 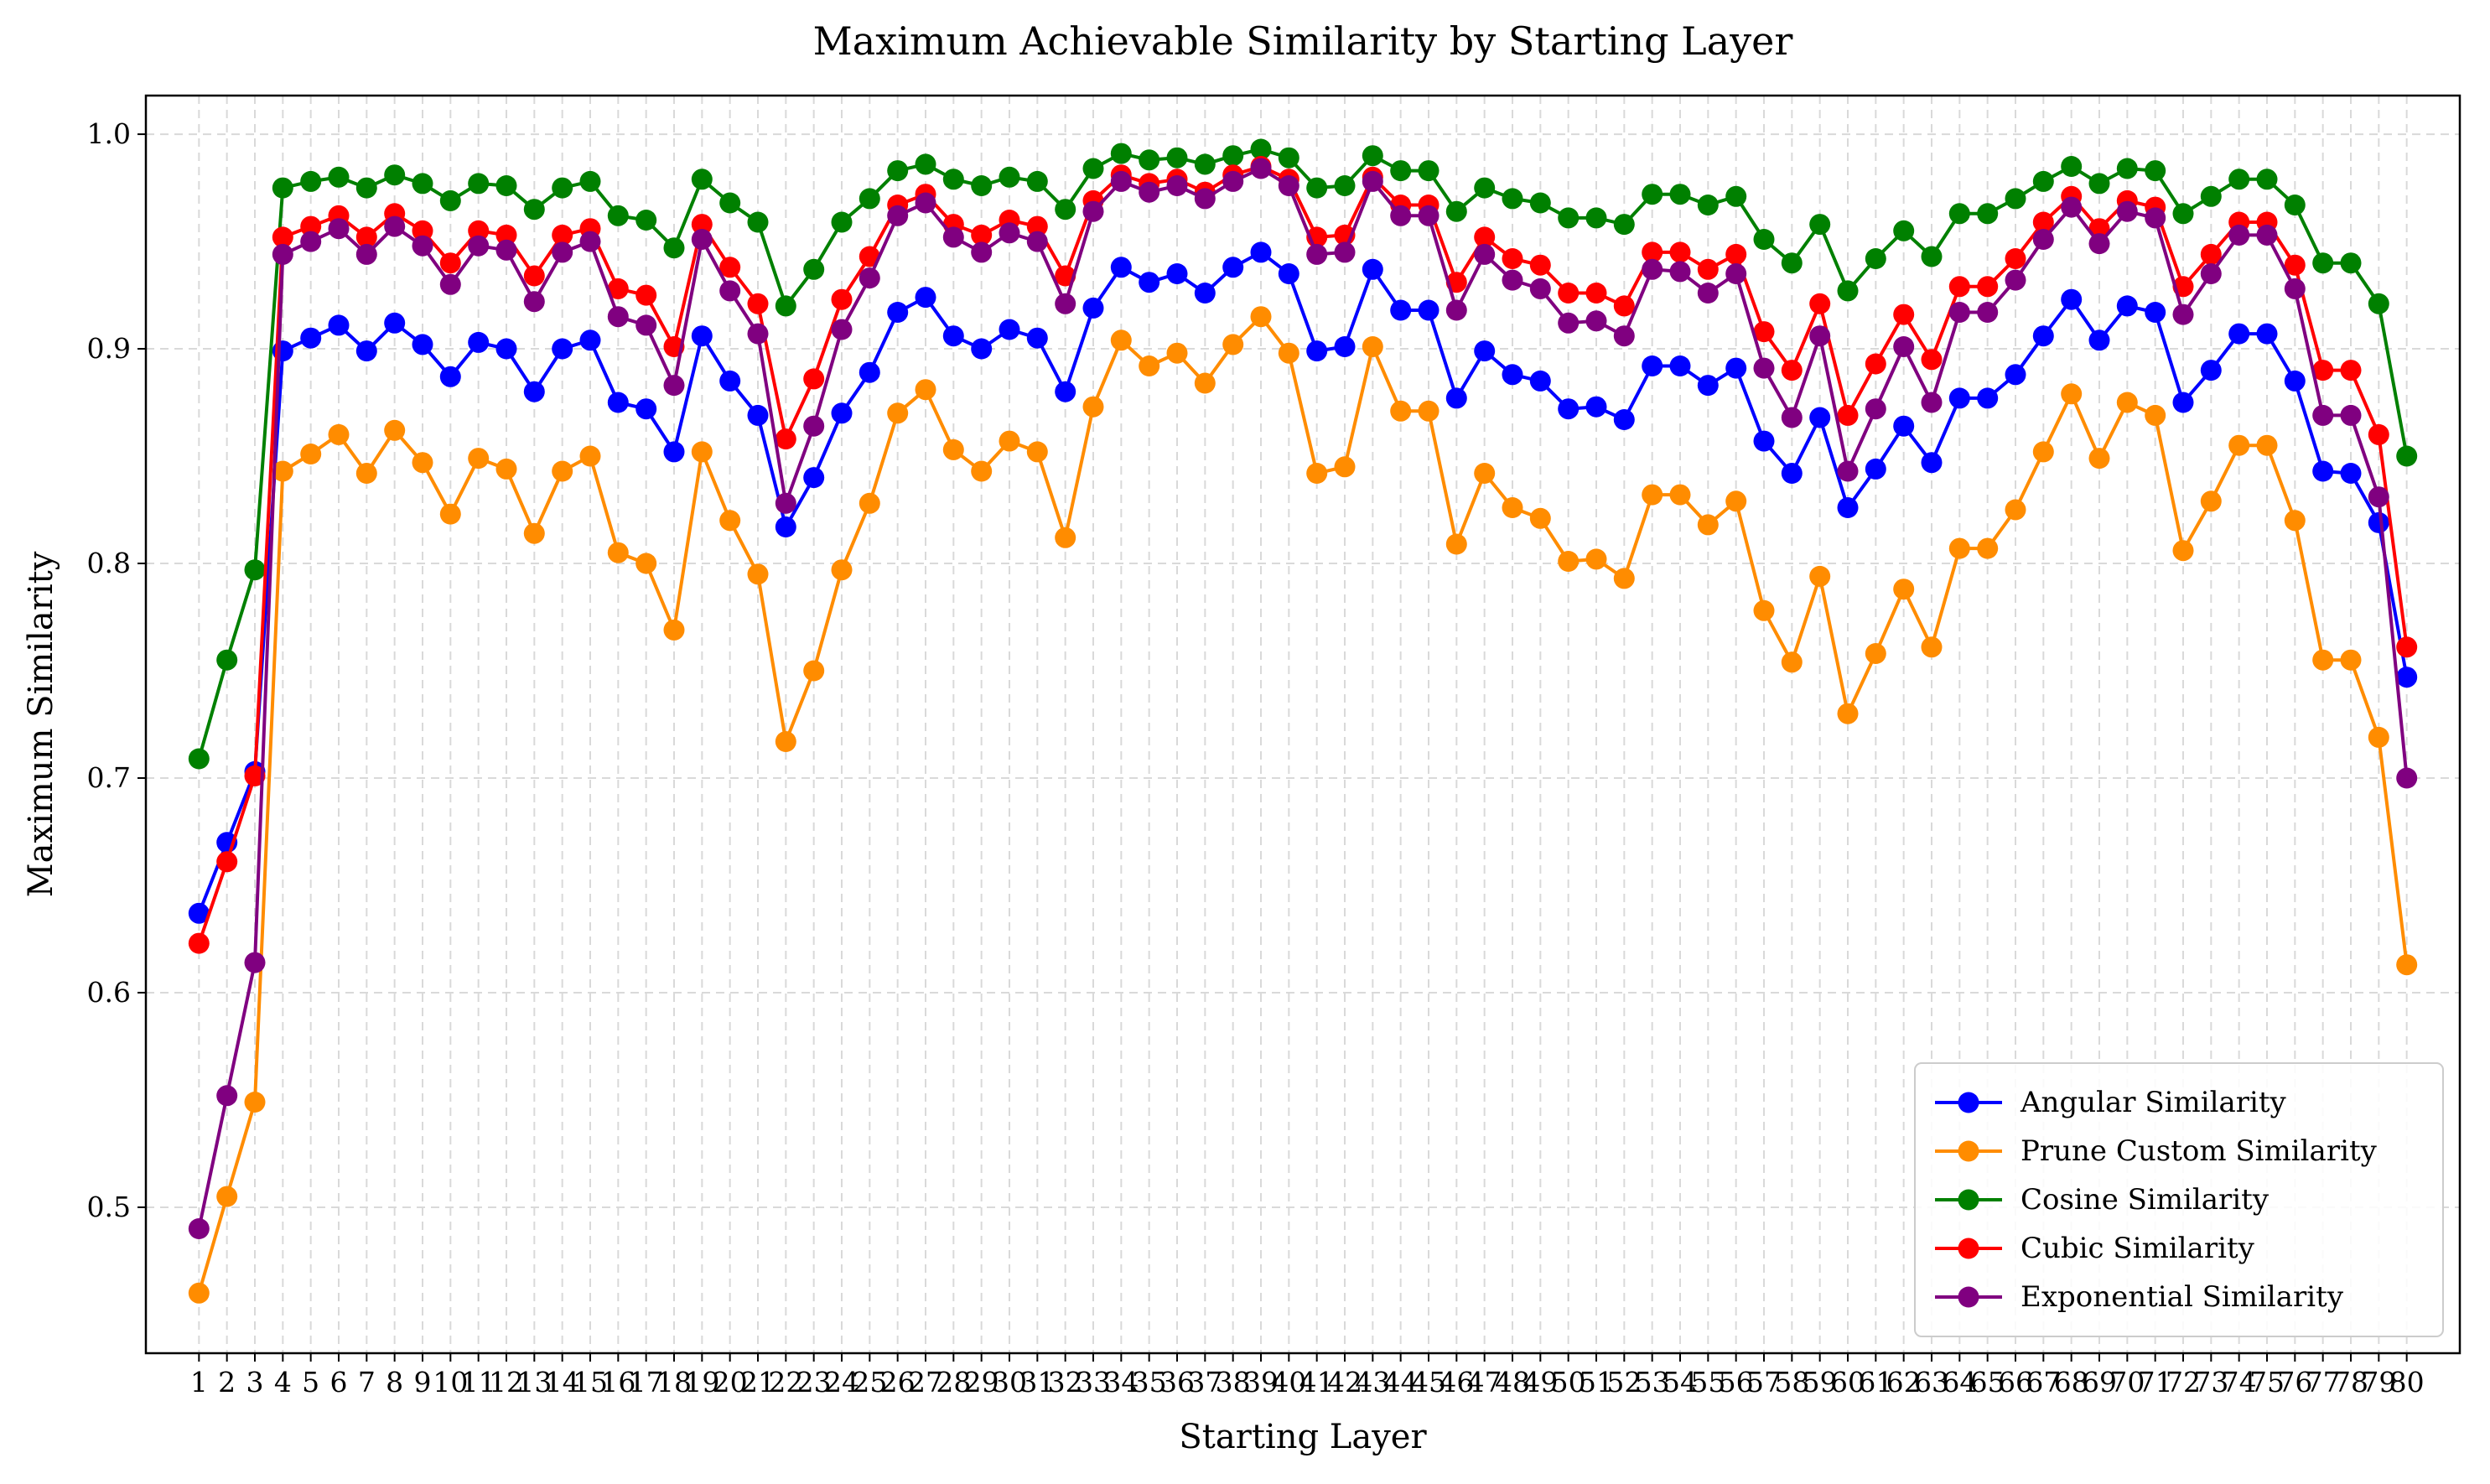 I want to click on x-tick-label: 7, so click(x=367, y=1382).